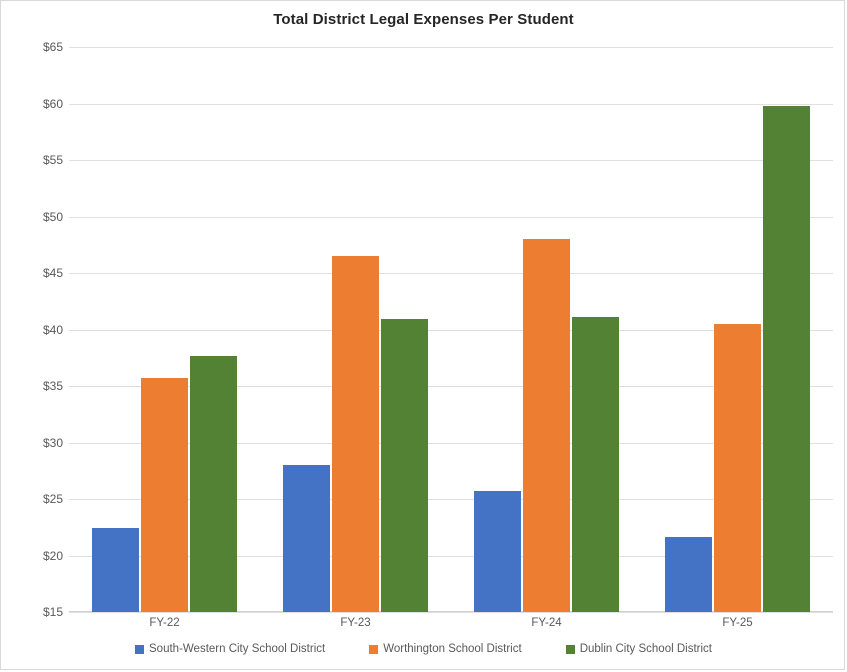  Describe the element at coordinates (52, 273) in the screenshot. I see `y-axis-tick-label: $45` at that location.